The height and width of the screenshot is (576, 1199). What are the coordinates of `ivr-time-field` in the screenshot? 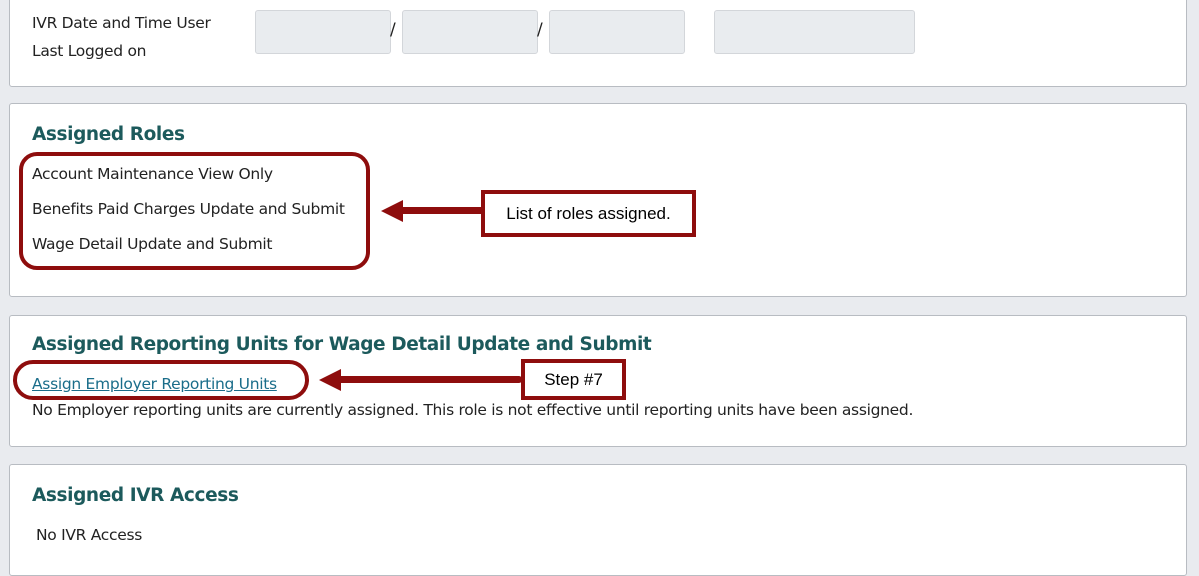 It's located at (814, 32).